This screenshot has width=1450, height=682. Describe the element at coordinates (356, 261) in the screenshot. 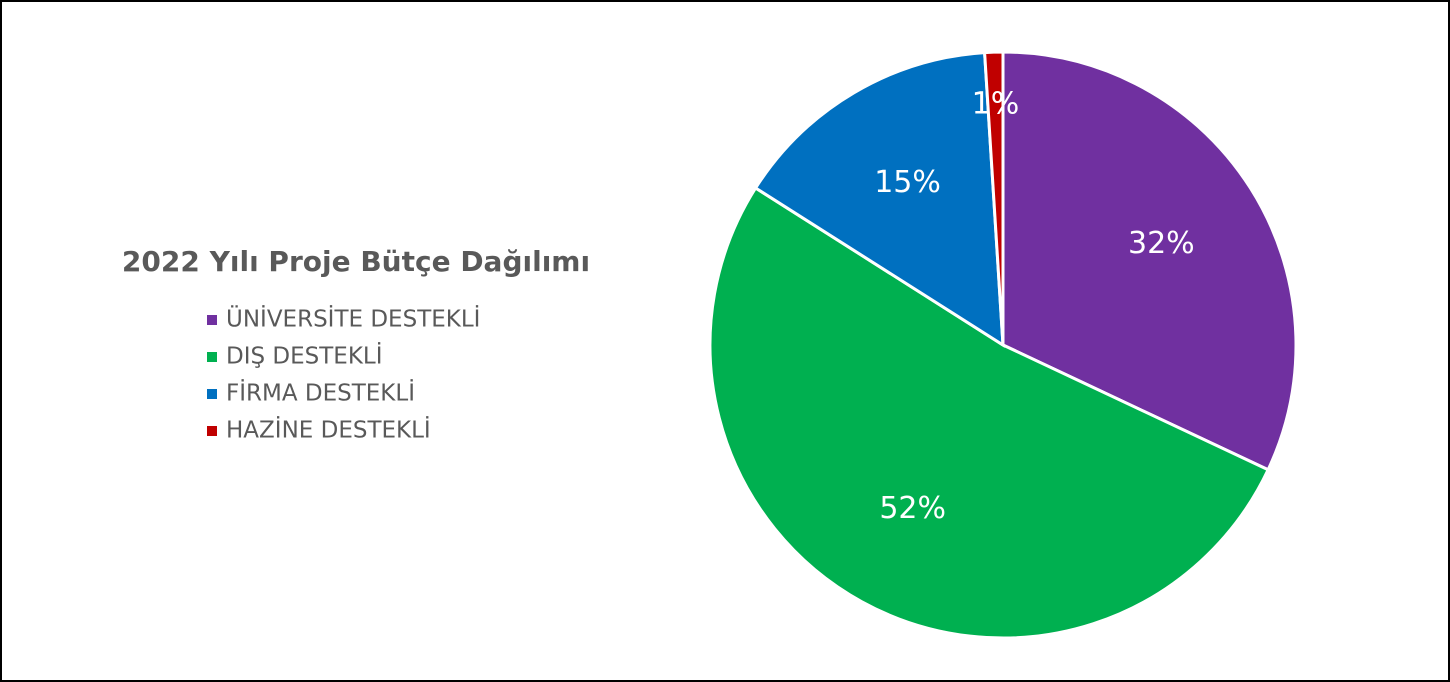

I see `chart-title: 2022 Yılı Proje Bütçe Dağılımı` at that location.